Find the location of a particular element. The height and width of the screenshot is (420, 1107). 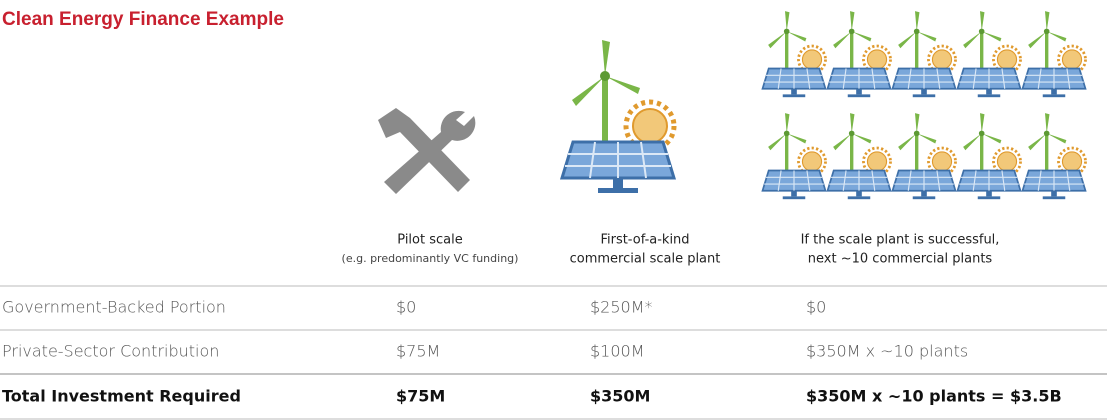

column-note: (e.g. predominantly VC funding) is located at coordinates (430, 258).